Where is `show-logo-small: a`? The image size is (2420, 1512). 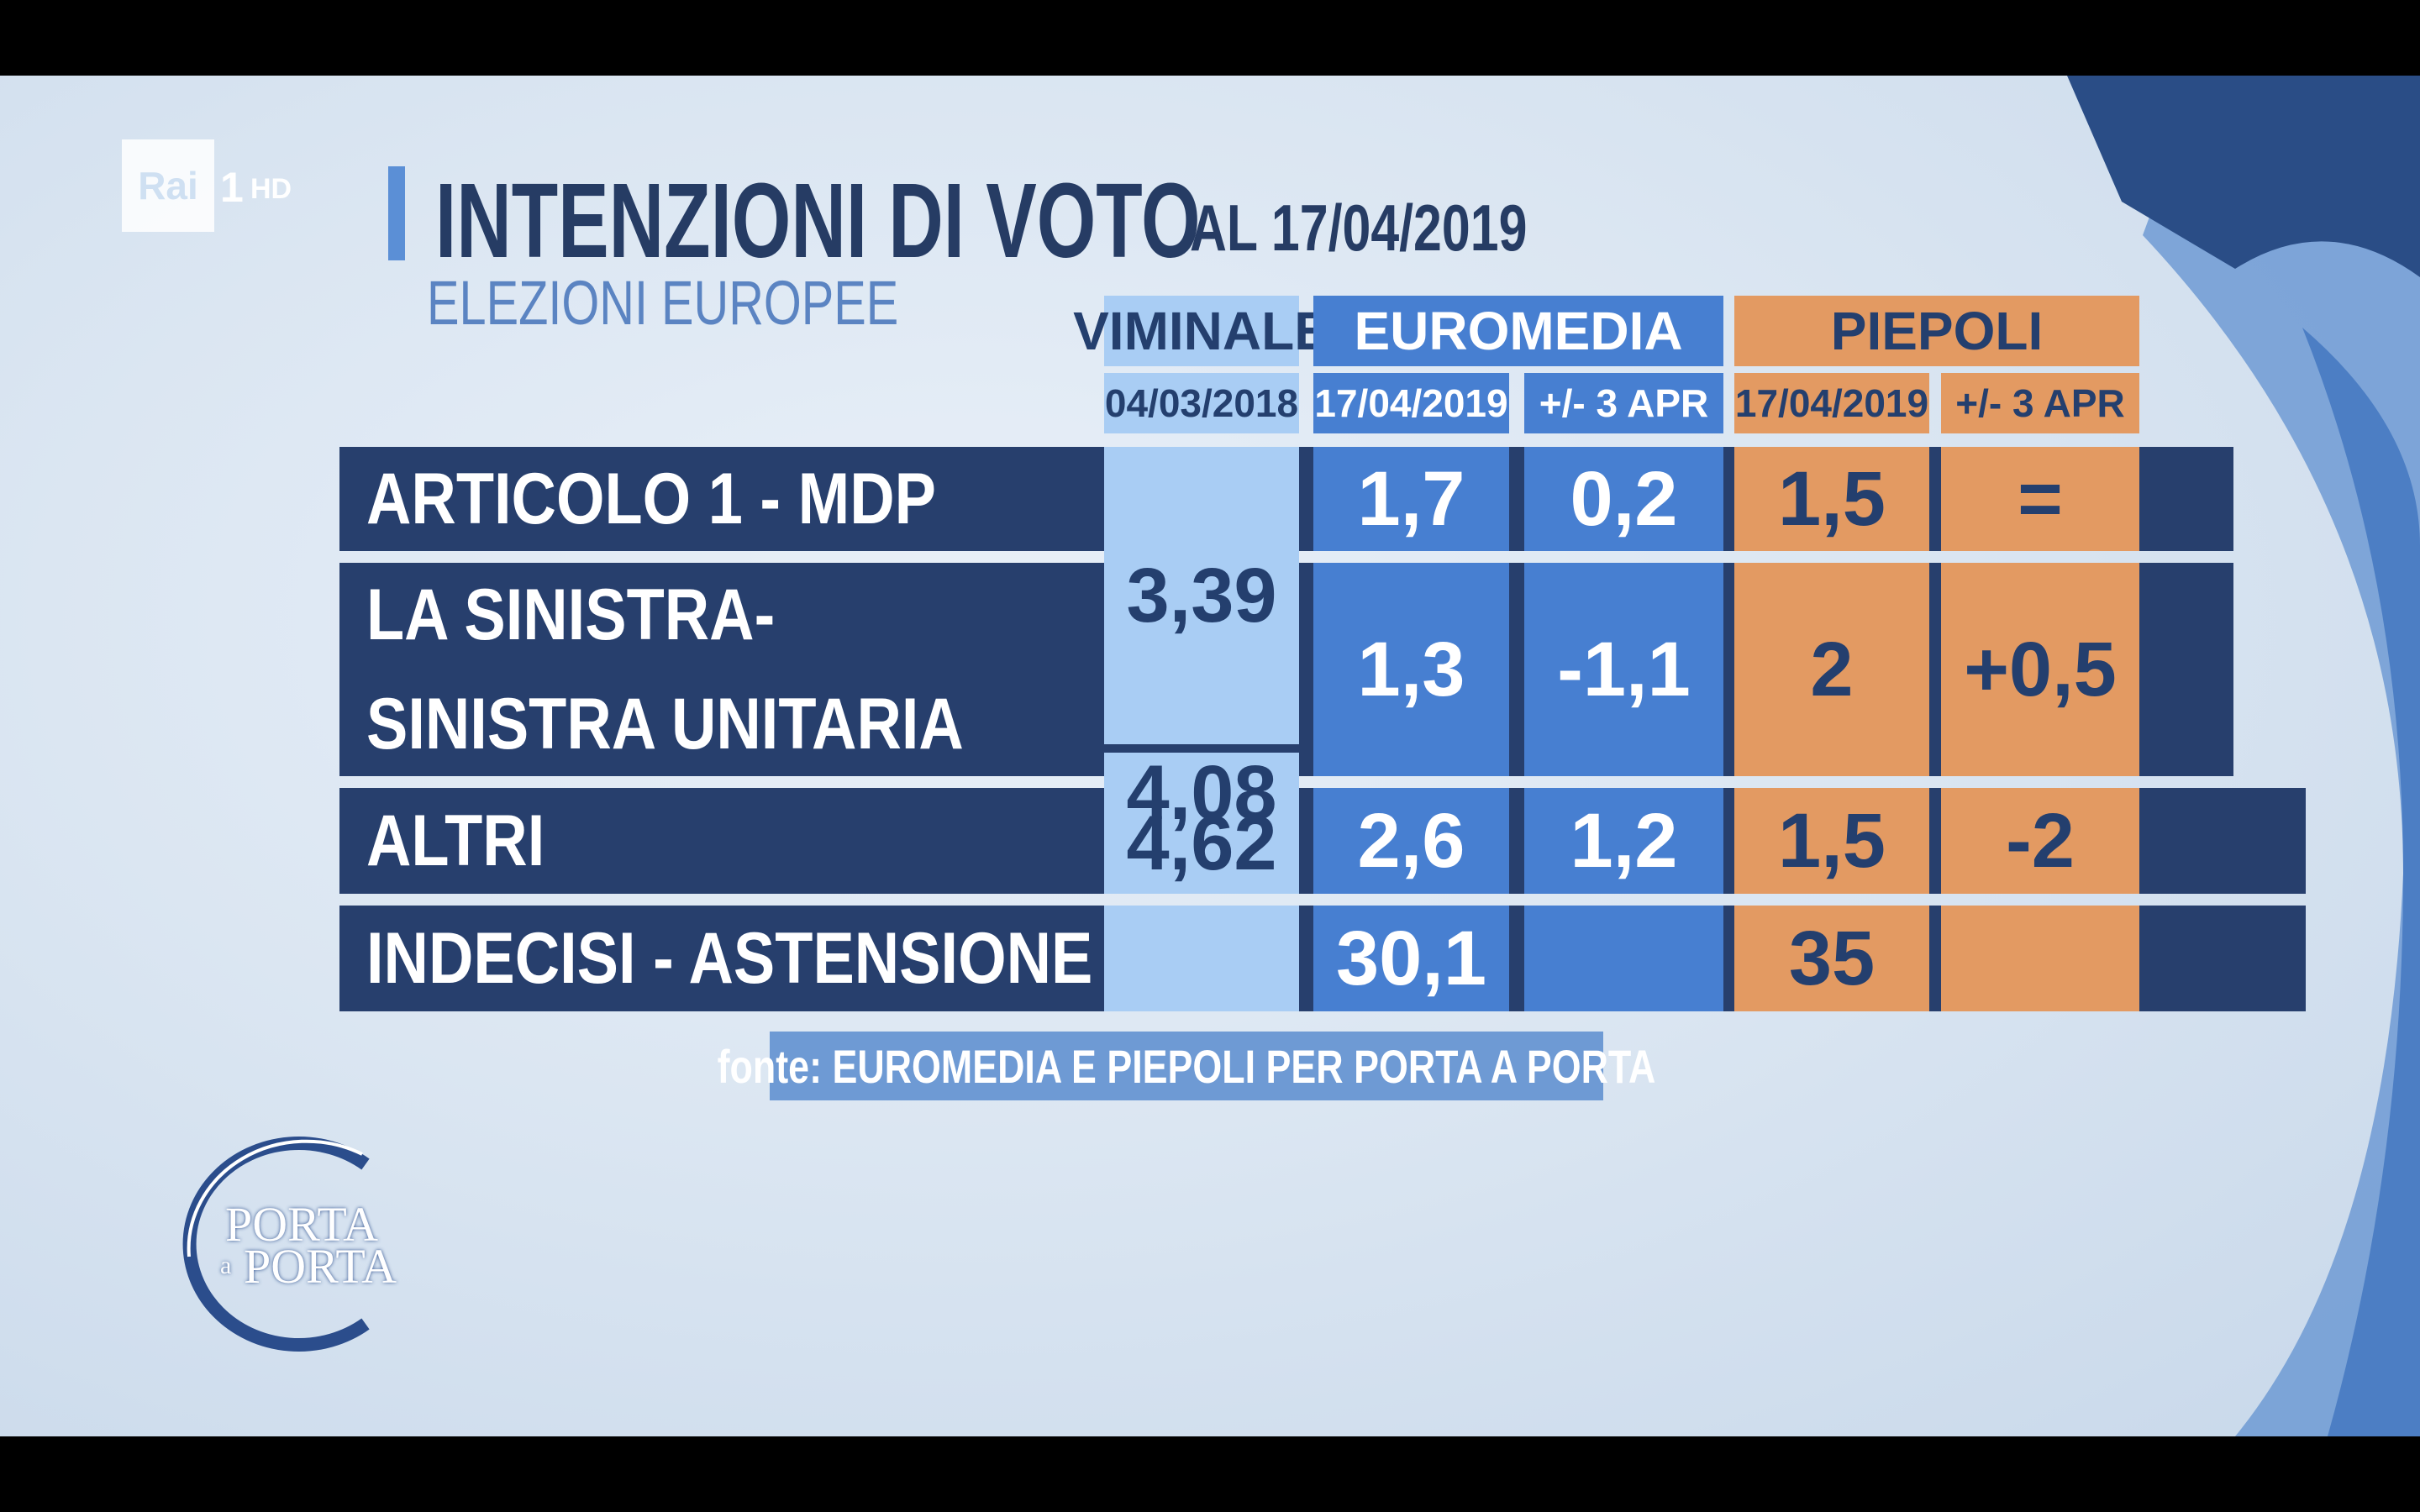
show-logo-small: a is located at coordinates (226, 1265).